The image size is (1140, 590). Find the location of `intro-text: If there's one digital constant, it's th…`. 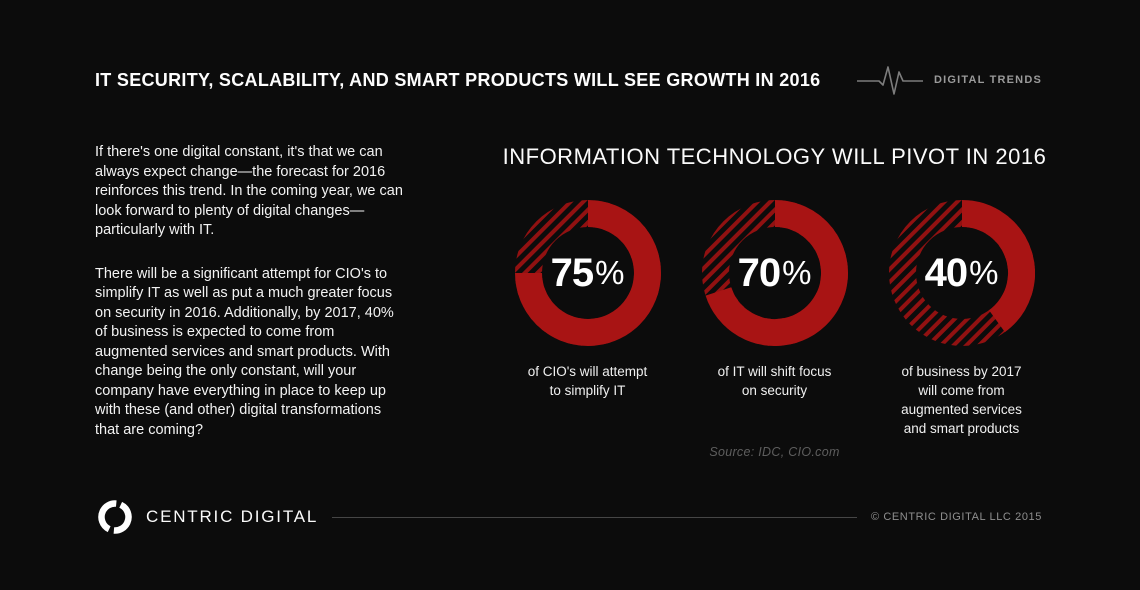

intro-text: If there's one digital constant, it's th… is located at coordinates (252, 303).